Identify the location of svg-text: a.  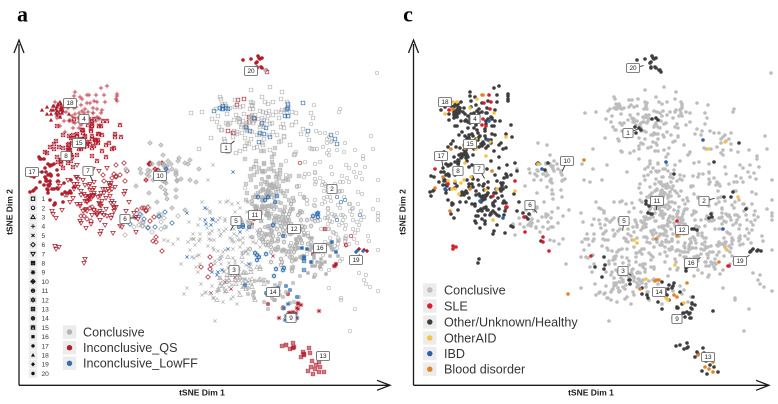
(22, 14).